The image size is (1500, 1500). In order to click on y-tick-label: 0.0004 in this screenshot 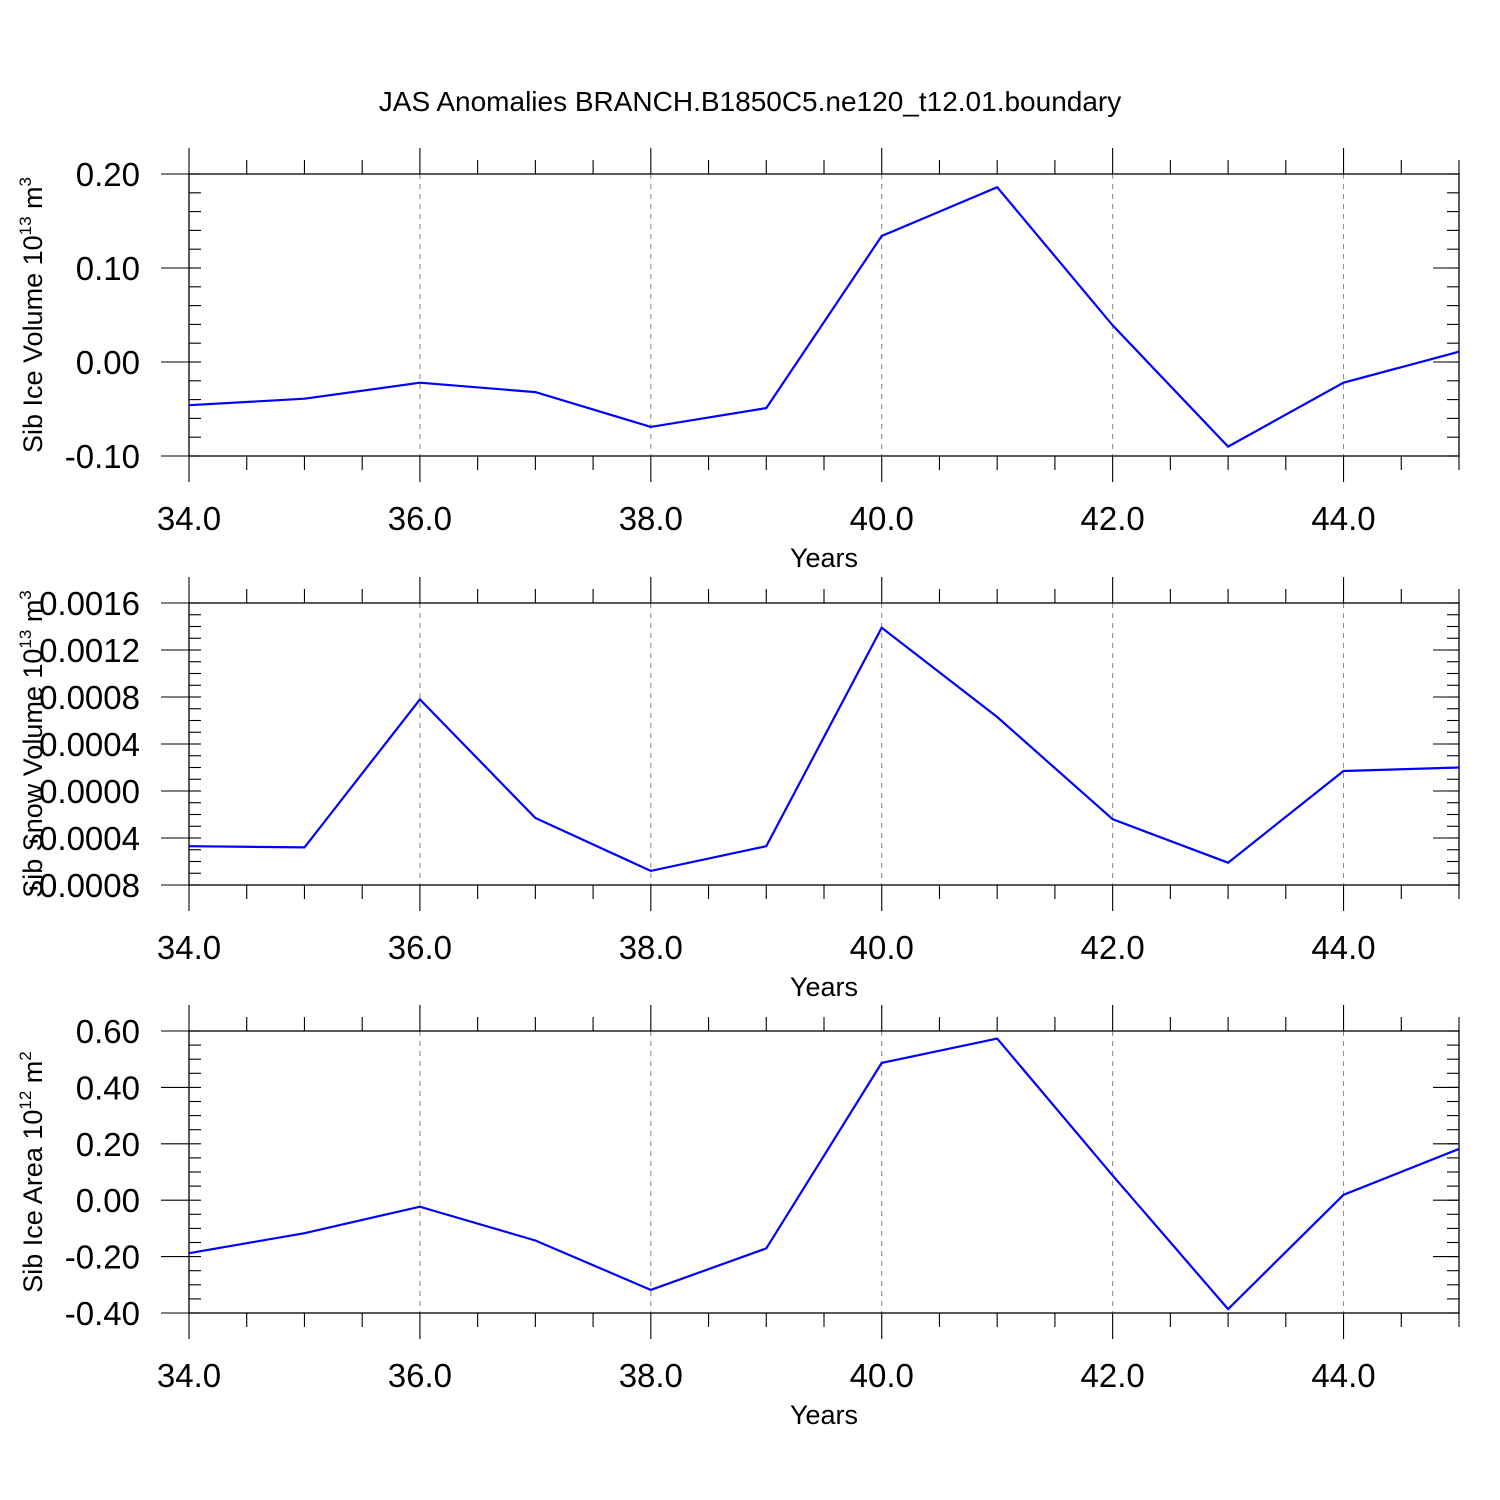, I will do `click(89, 744)`.